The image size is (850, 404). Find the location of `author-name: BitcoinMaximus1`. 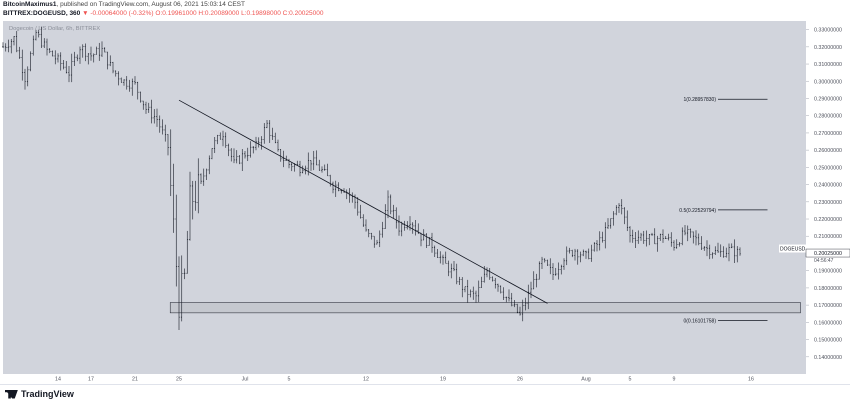

author-name: BitcoinMaximus1 is located at coordinates (30, 4).